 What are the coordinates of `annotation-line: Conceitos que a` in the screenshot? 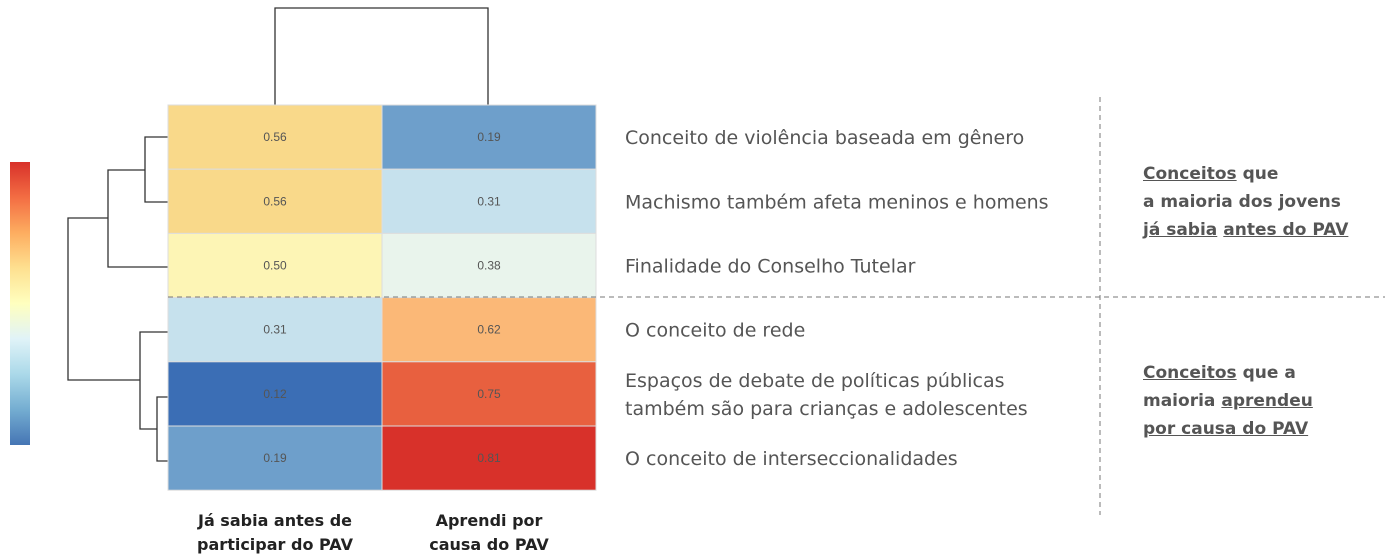 It's located at (1228, 373).